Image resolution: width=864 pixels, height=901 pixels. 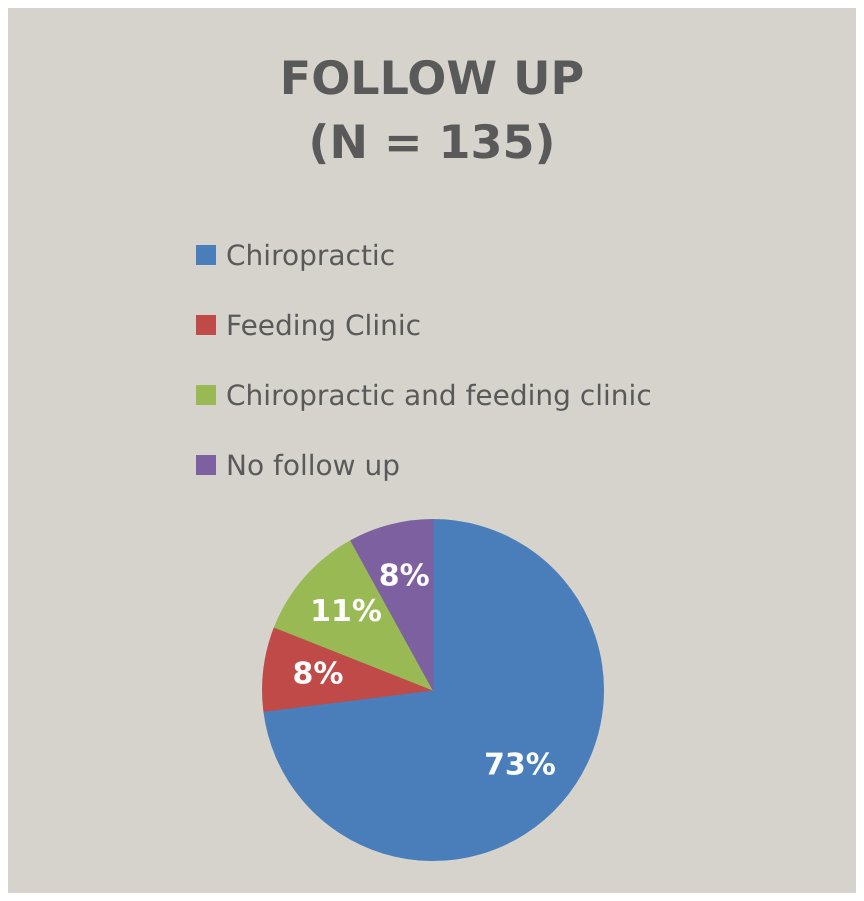 What do you see at coordinates (432, 110) in the screenshot?
I see `chart-title: FOLLOW UP (N = 135)` at bounding box center [432, 110].